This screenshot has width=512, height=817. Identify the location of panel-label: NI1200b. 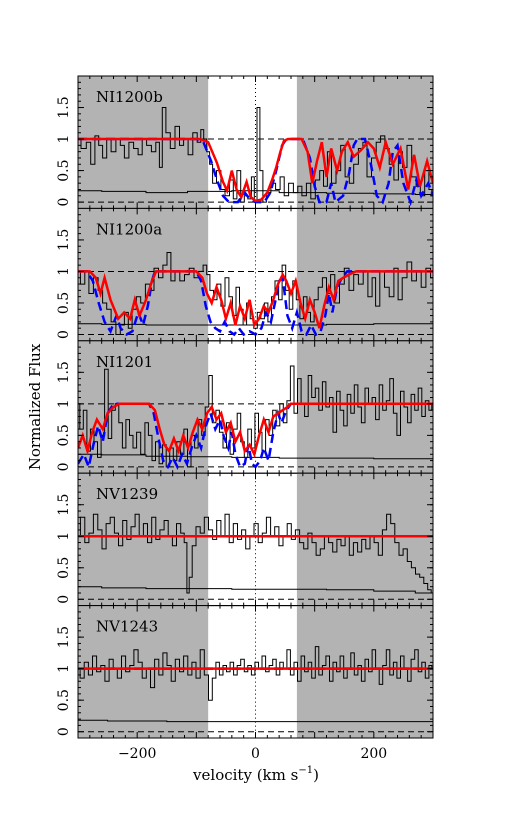
(129, 97).